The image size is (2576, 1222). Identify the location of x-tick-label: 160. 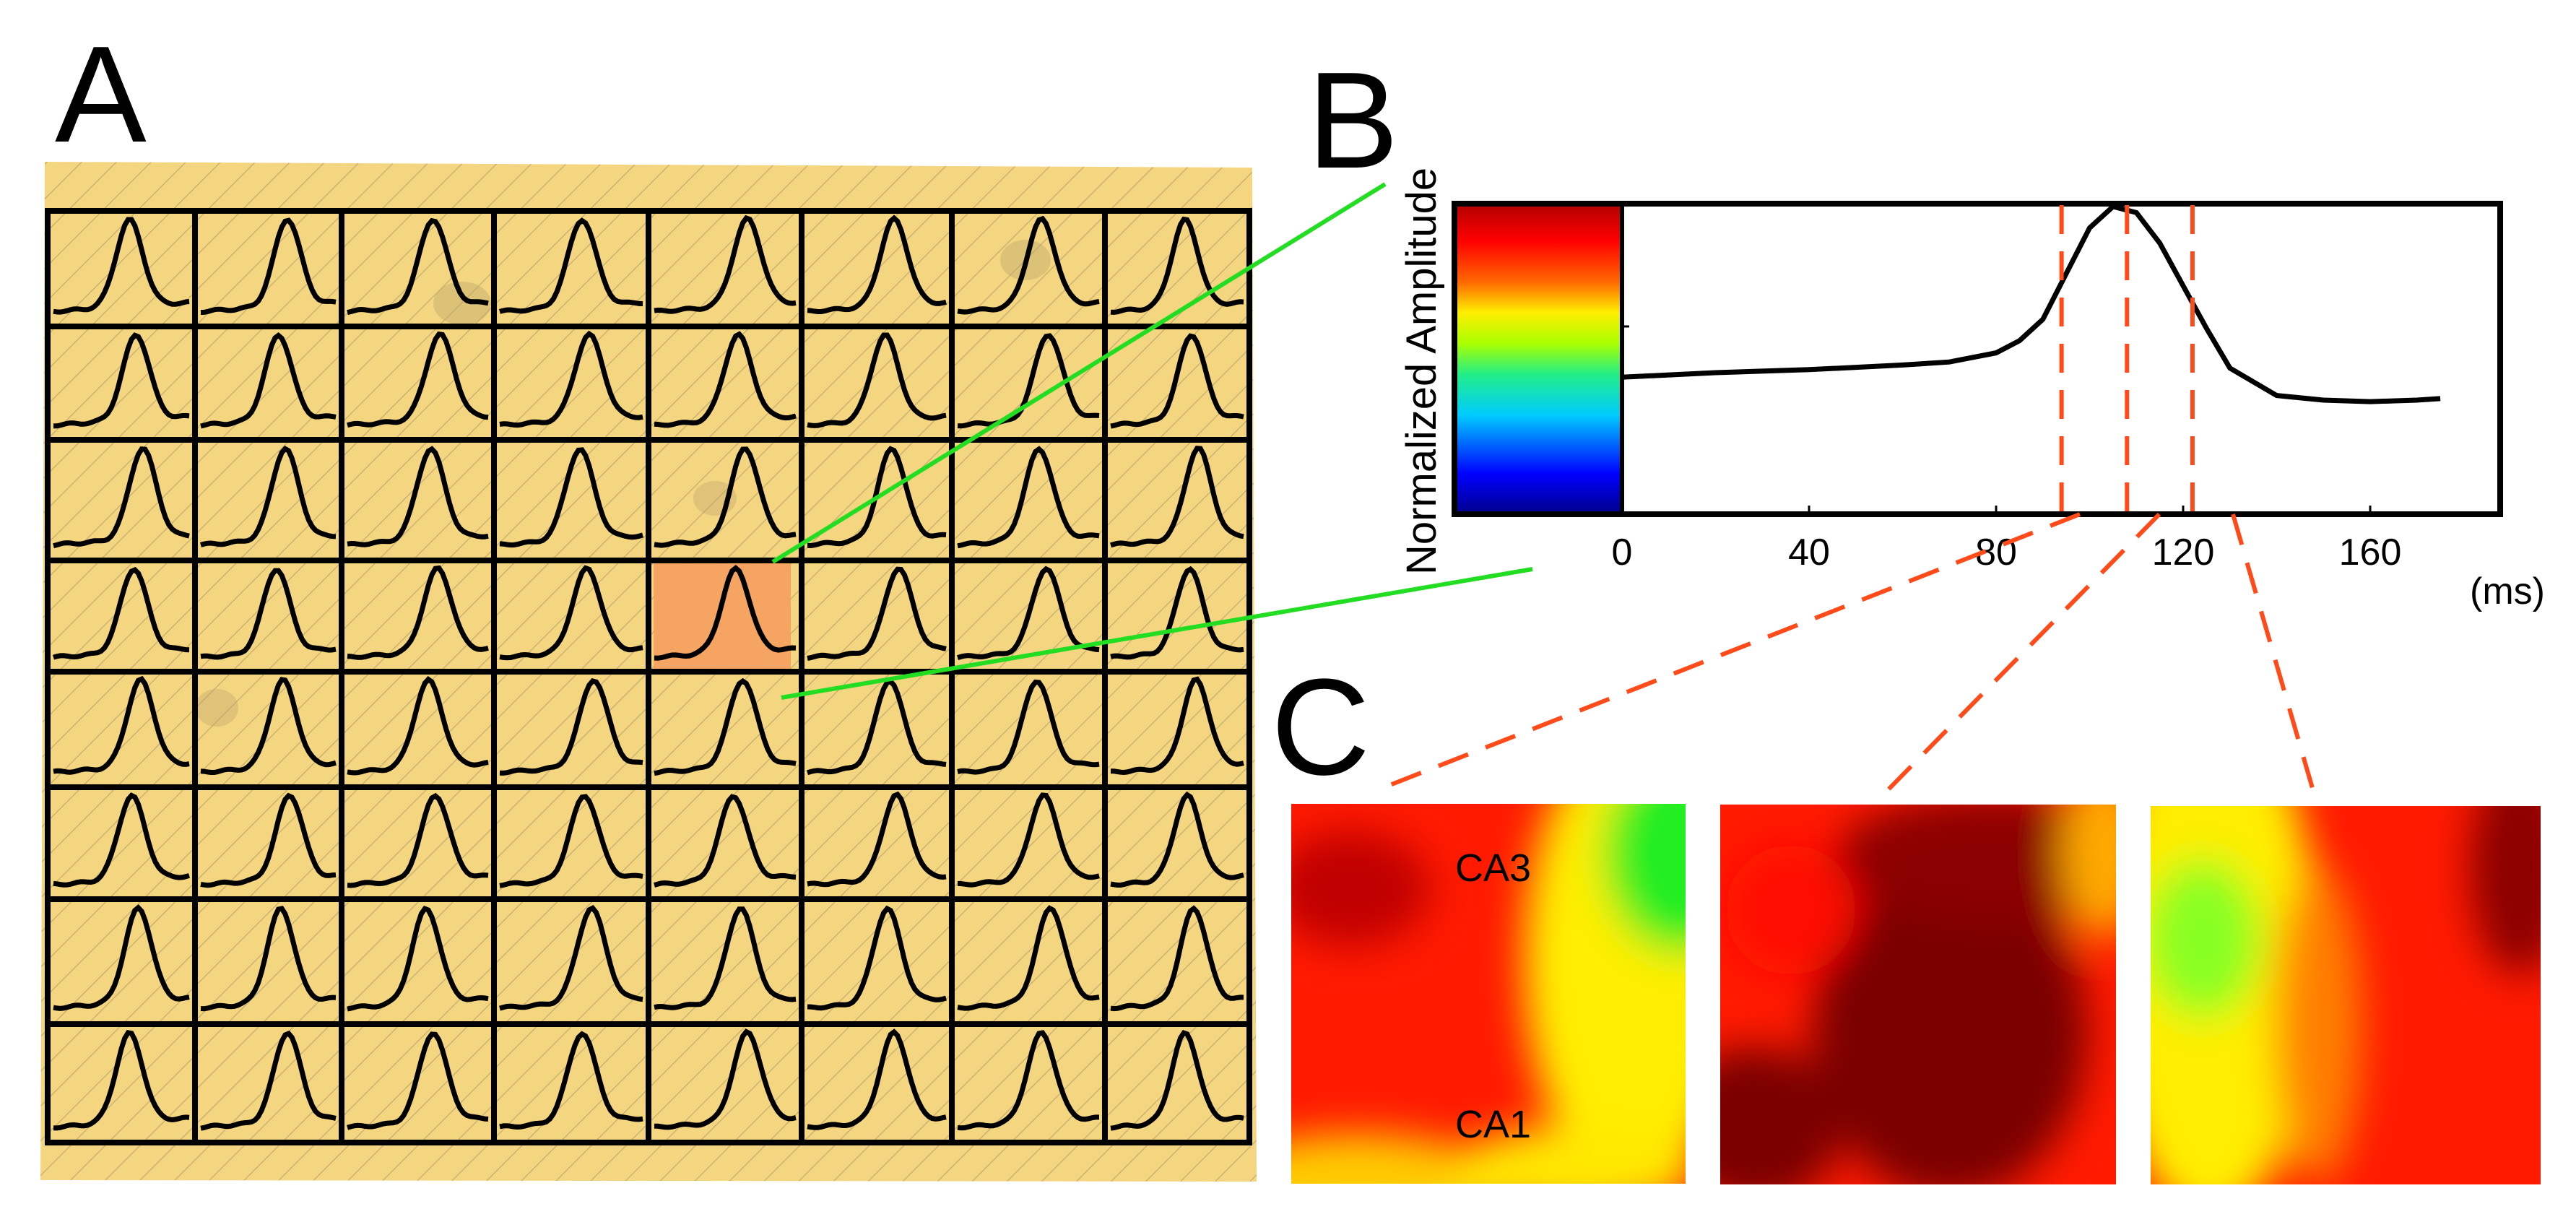
(2370, 552).